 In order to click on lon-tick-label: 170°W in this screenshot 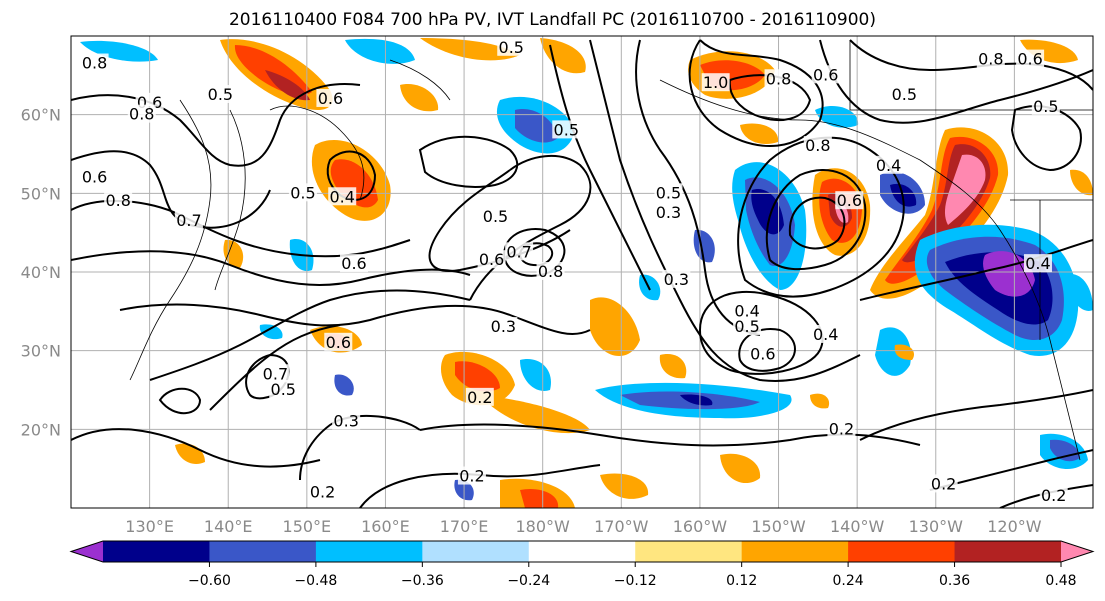, I will do `click(621, 526)`.